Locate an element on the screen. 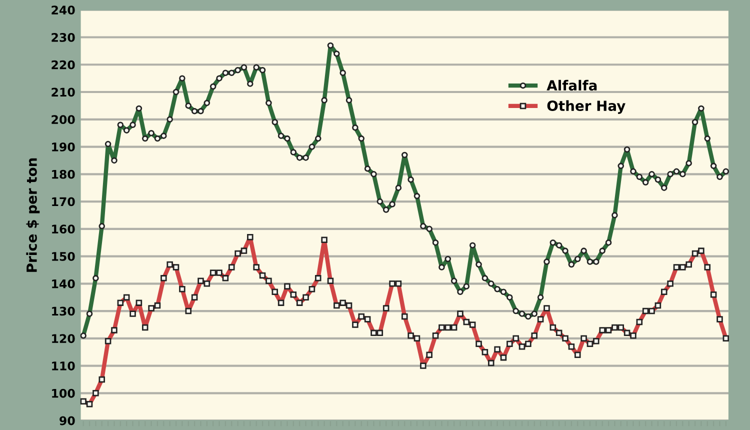 This screenshot has height=430, width=750. y-tick-label: 180 is located at coordinates (63, 174).